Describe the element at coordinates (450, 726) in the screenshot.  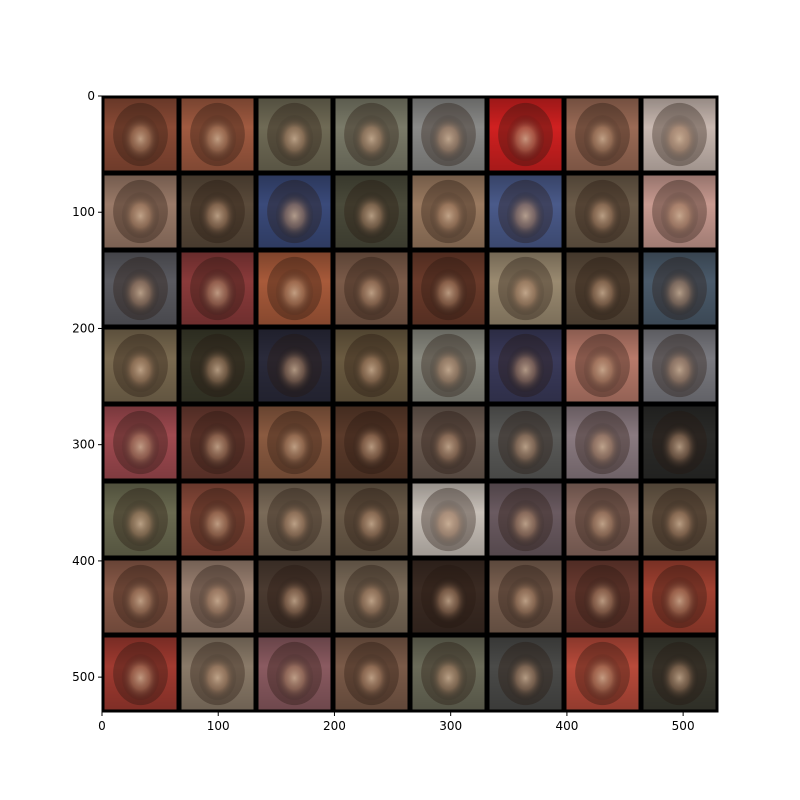
I see `x-tick-label: 300` at that location.